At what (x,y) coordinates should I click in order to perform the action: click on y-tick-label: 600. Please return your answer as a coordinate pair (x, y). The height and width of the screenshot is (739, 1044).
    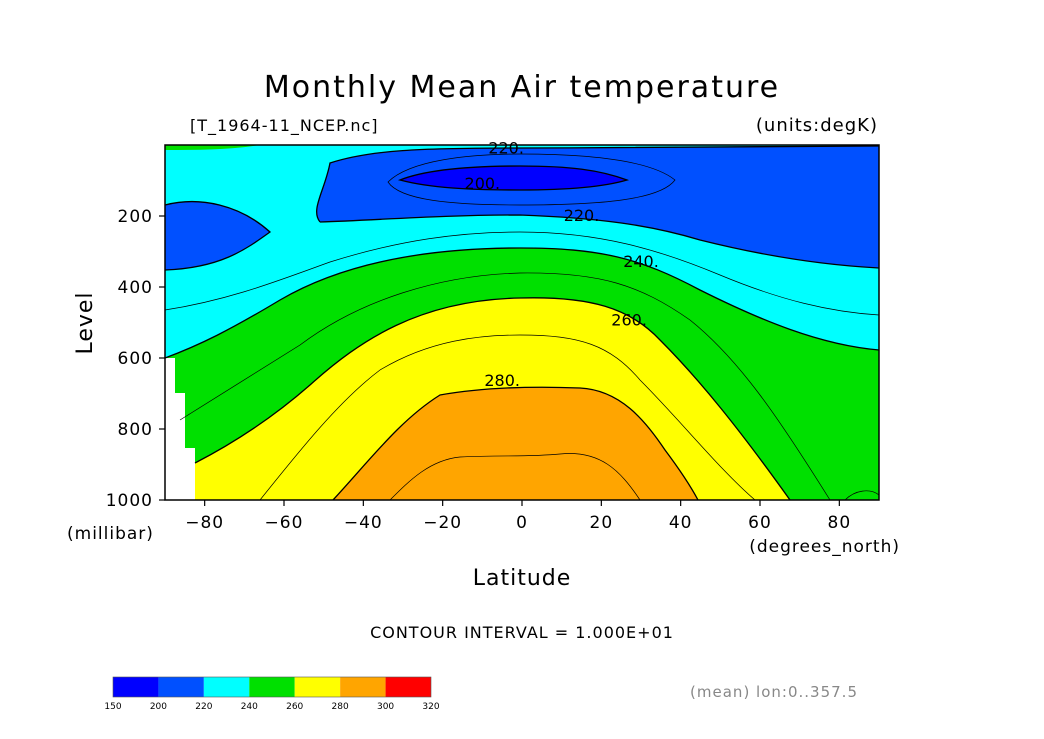
    Looking at the image, I should click on (135, 359).